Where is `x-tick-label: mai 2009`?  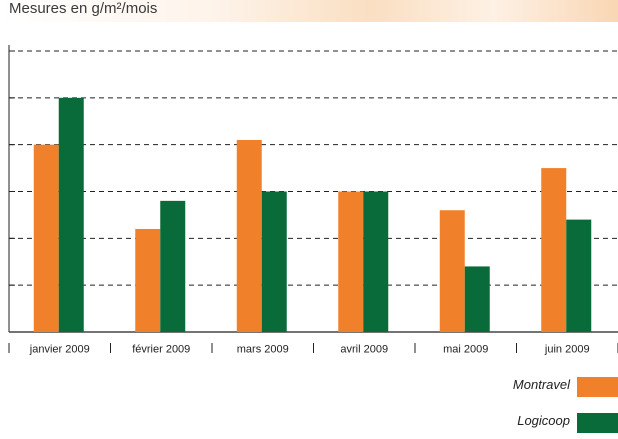
x-tick-label: mai 2009 is located at coordinates (465, 350).